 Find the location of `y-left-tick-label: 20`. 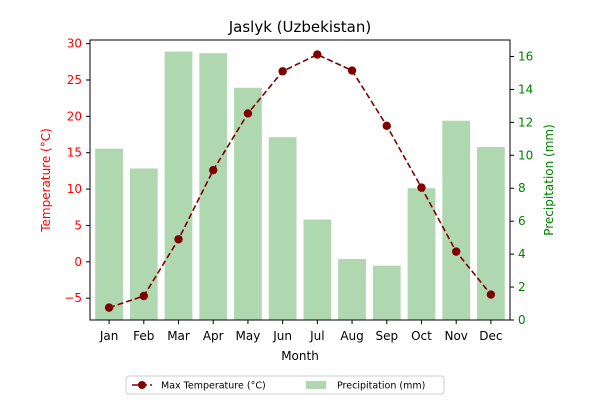

y-left-tick-label: 20 is located at coordinates (74, 116).